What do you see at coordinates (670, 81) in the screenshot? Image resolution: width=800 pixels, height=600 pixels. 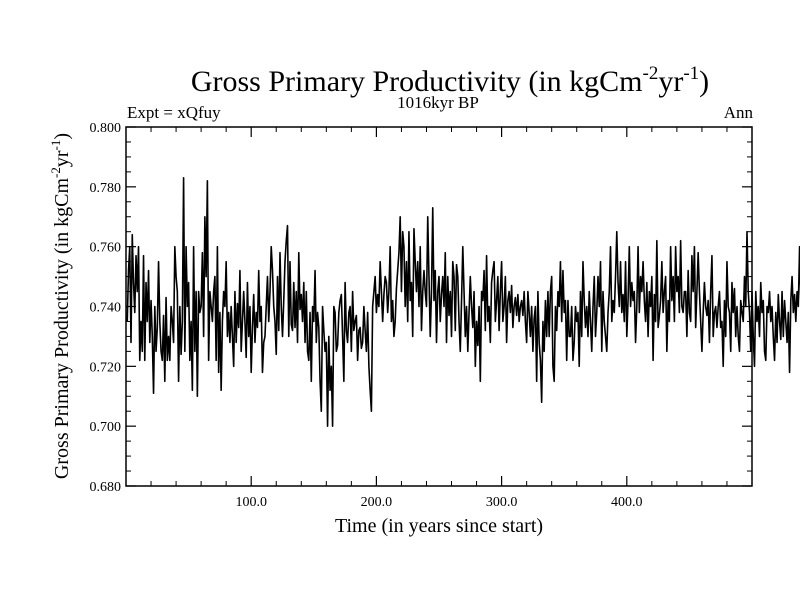 I see `chart-title-unit: yr` at bounding box center [670, 81].